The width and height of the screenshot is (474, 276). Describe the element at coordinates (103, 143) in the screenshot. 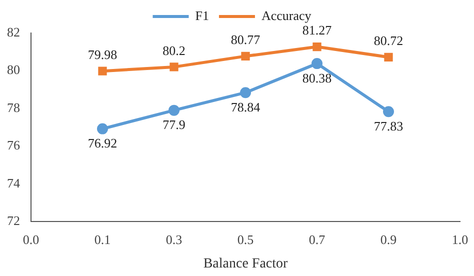

I see `data-label: 76.92` at that location.